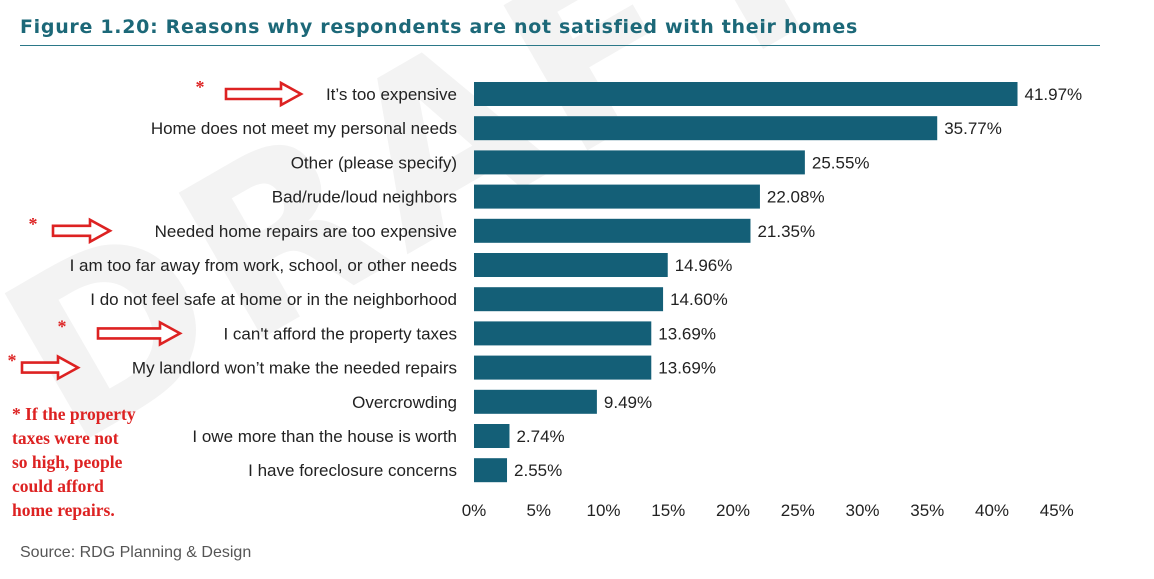  Describe the element at coordinates (306, 231) in the screenshot. I see `category-label: Needed home repairs are too expensive` at that location.